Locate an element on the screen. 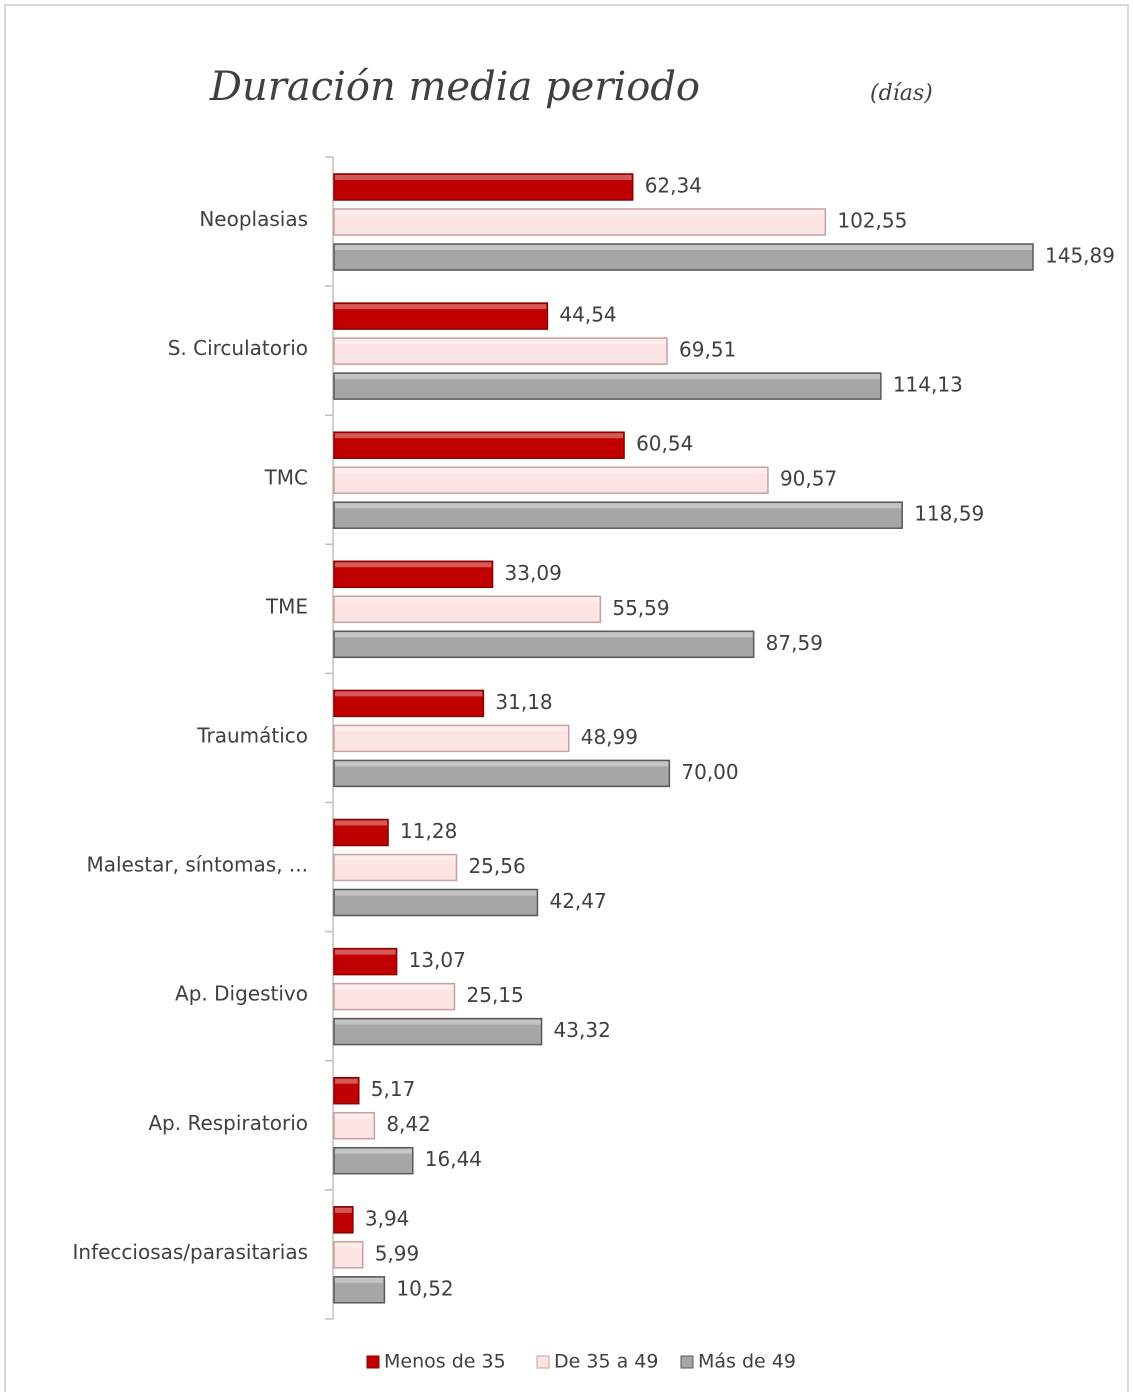 This screenshot has height=1392, width=1133. data-label: 87,59 is located at coordinates (794, 643).